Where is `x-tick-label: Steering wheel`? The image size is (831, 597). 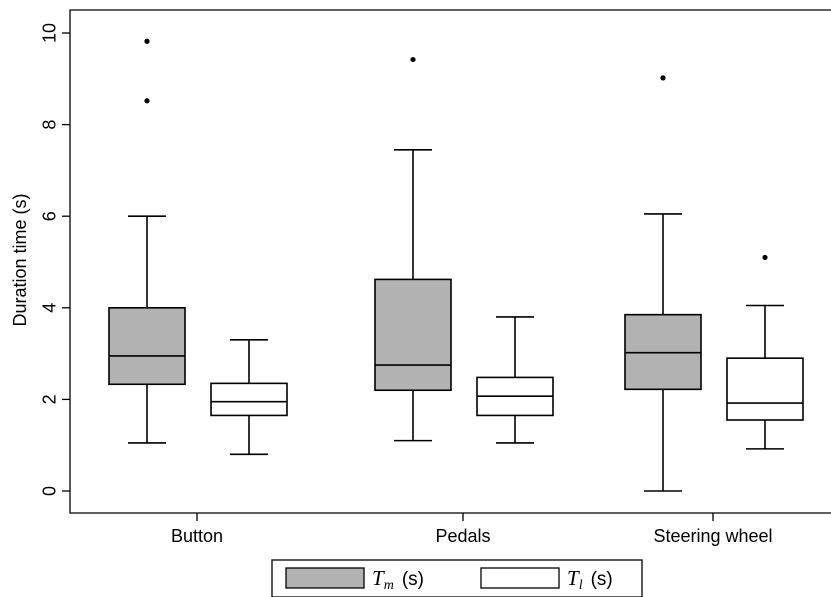 x-tick-label: Steering wheel is located at coordinates (712, 536).